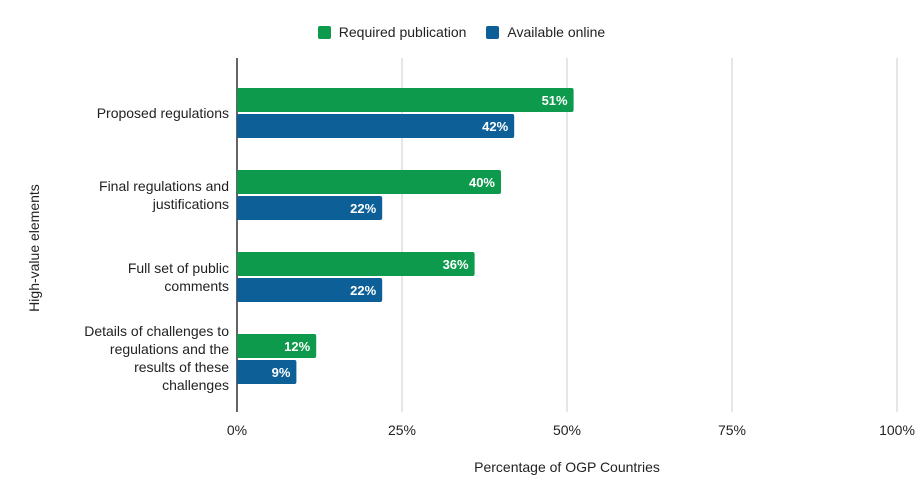 Image resolution: width=923 pixels, height=501 pixels. What do you see at coordinates (495, 126) in the screenshot?
I see `bar-value-label: 42%` at bounding box center [495, 126].